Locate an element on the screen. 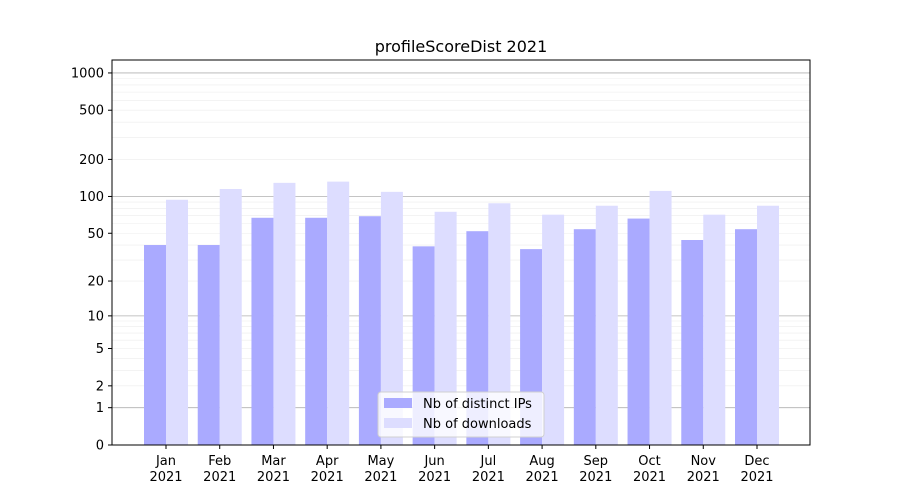 Image resolution: width=900 pixels, height=504 pixels. y-tick-label: 20 is located at coordinates (95, 282).